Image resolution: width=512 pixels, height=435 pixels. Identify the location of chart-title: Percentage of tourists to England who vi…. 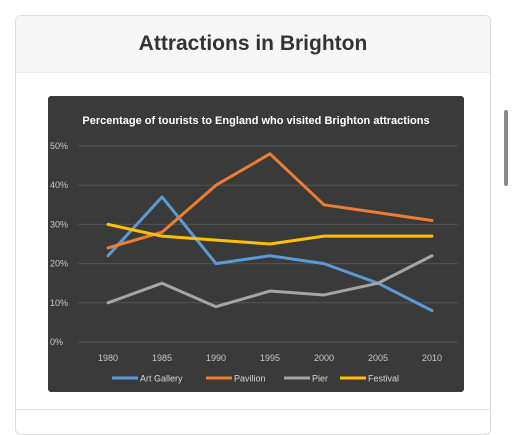
(255, 121).